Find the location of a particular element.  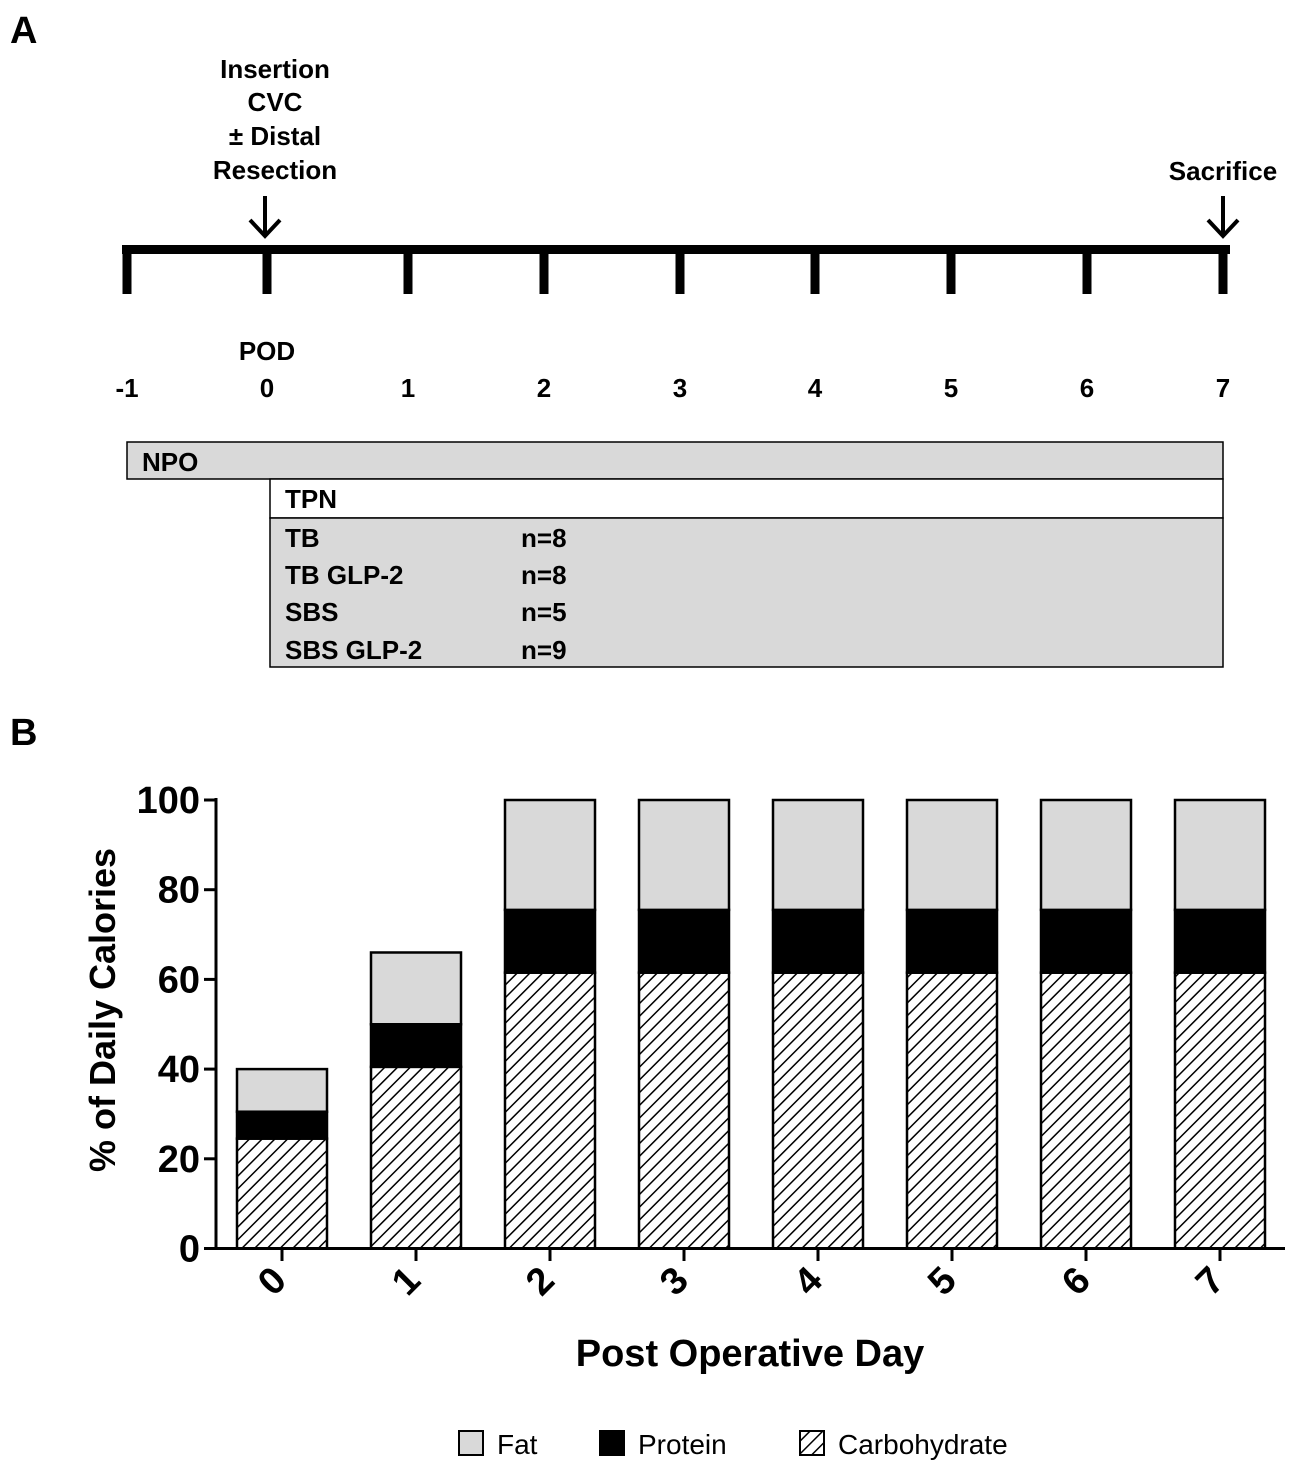

tpn-label: TPN is located at coordinates (311, 499).